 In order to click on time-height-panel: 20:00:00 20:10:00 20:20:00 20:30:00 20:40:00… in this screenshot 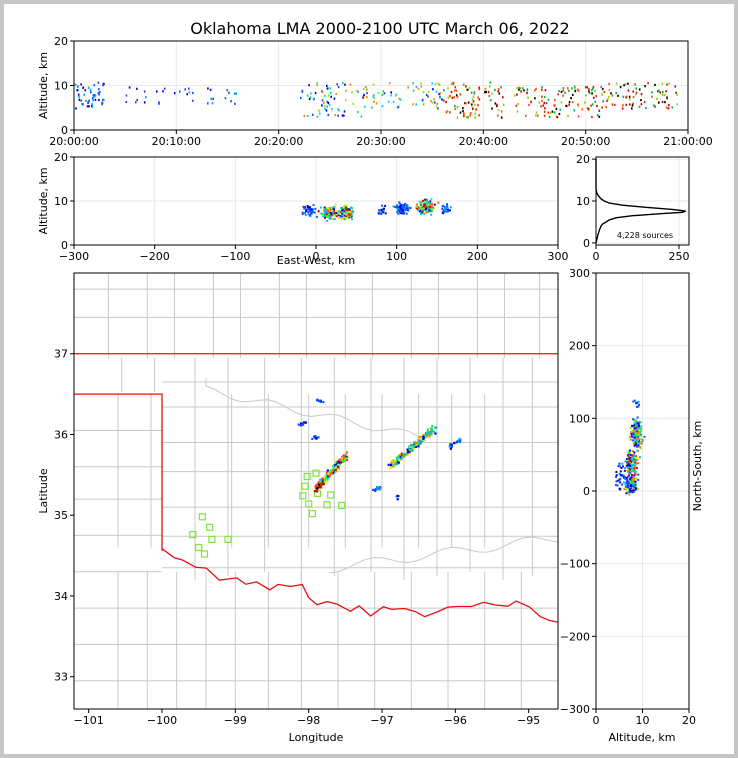, I will do `click(375, 91)`.